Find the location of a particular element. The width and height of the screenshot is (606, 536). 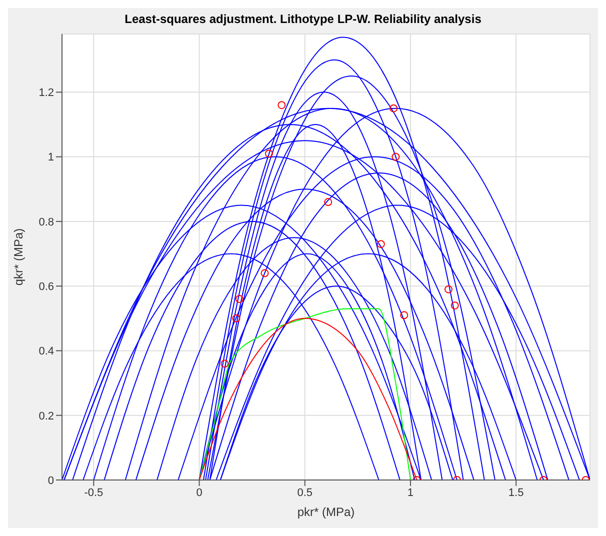

y-tick-label: 0.6 is located at coordinates (46, 286).